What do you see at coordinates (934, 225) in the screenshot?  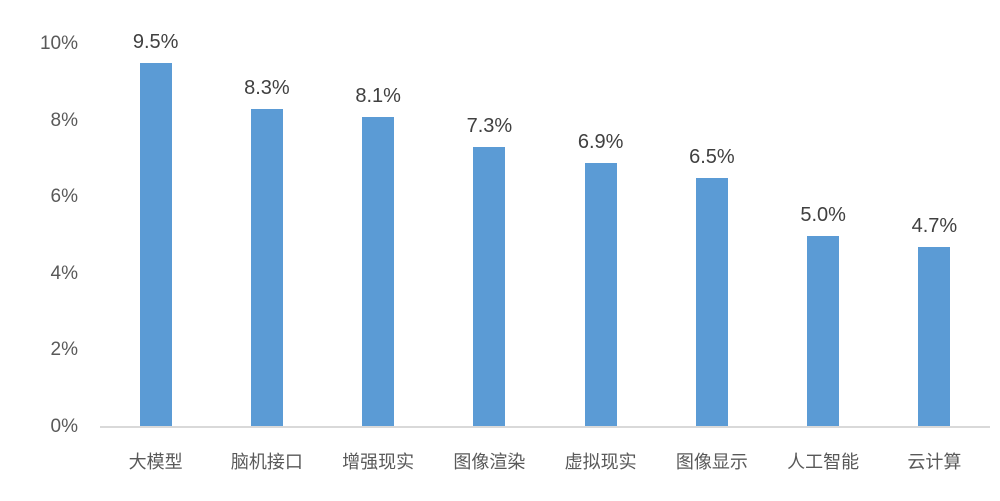 I see `bar-value-label: 4.7%` at bounding box center [934, 225].